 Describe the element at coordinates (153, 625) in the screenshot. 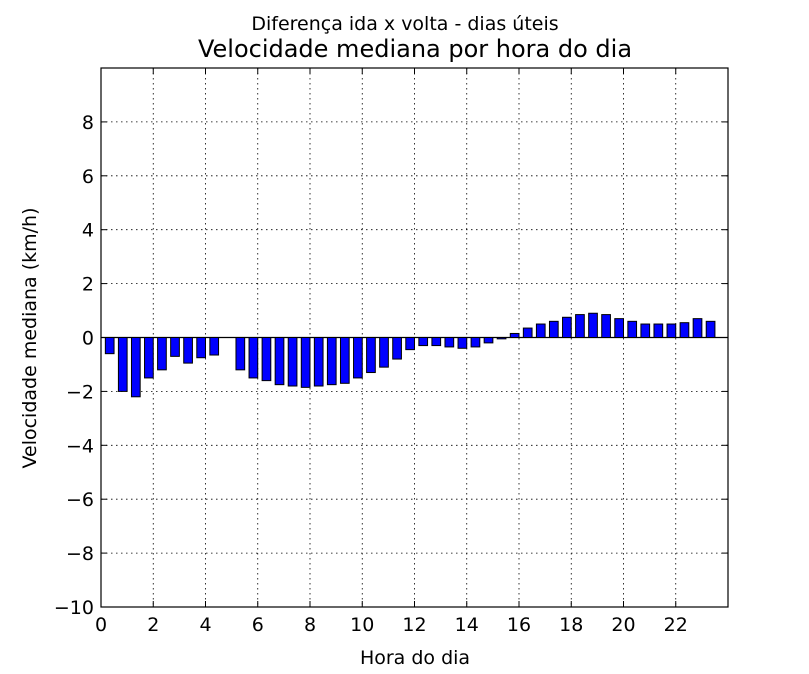

I see `x-tick-label: 2` at that location.